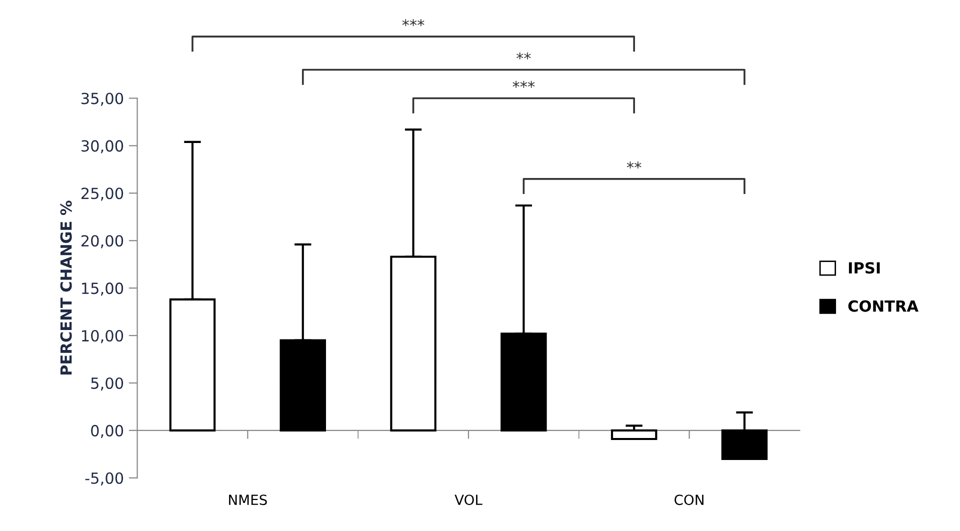 This screenshot has height=531, width=960. I want to click on y-tick-label: 15,00, so click(103, 289).